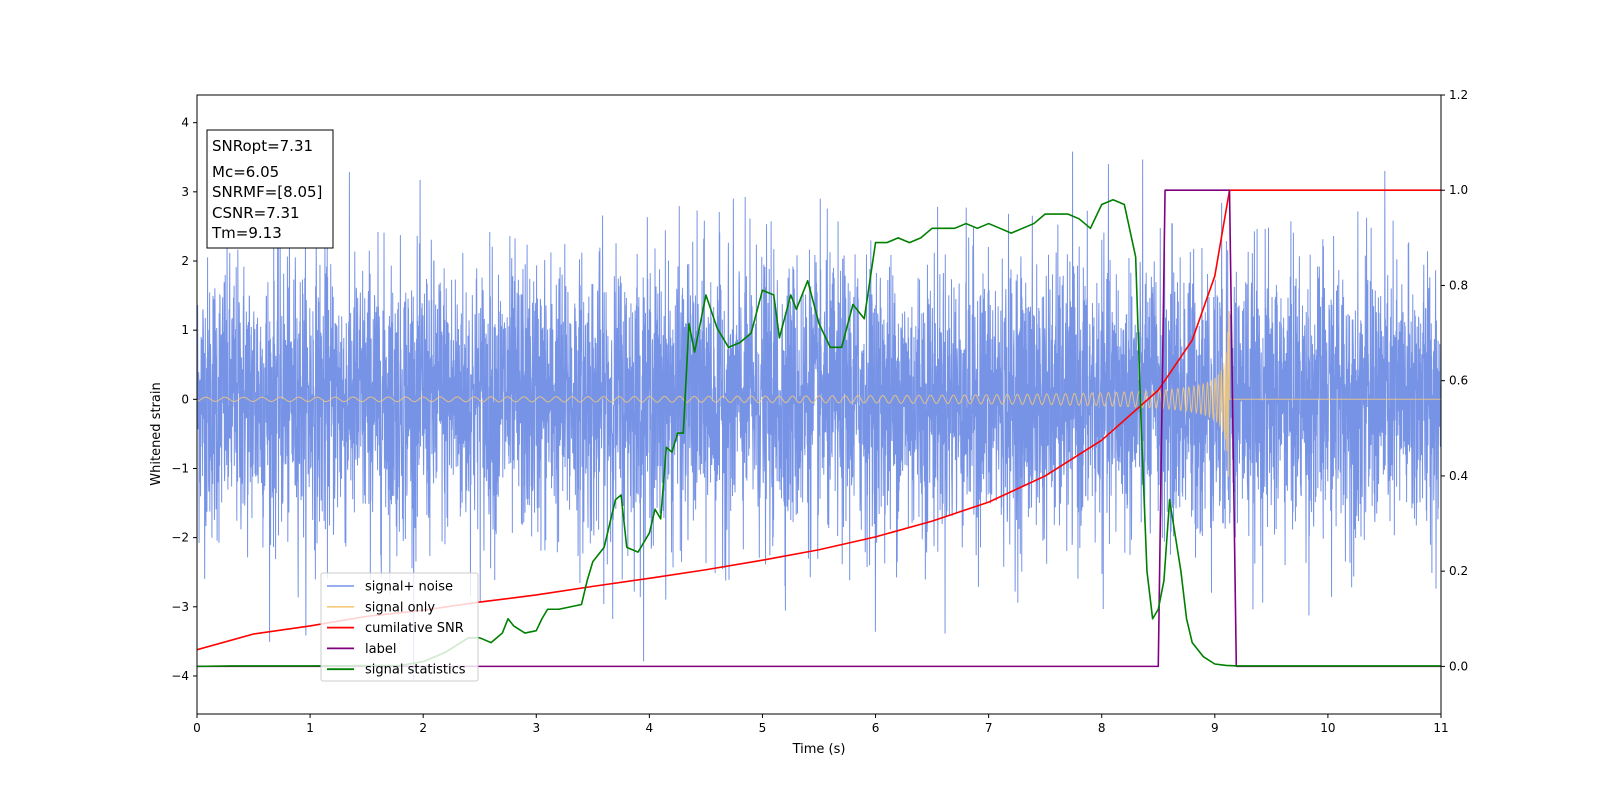 The image size is (1600, 800). I want to click on x-tick-label: 7, so click(989, 728).